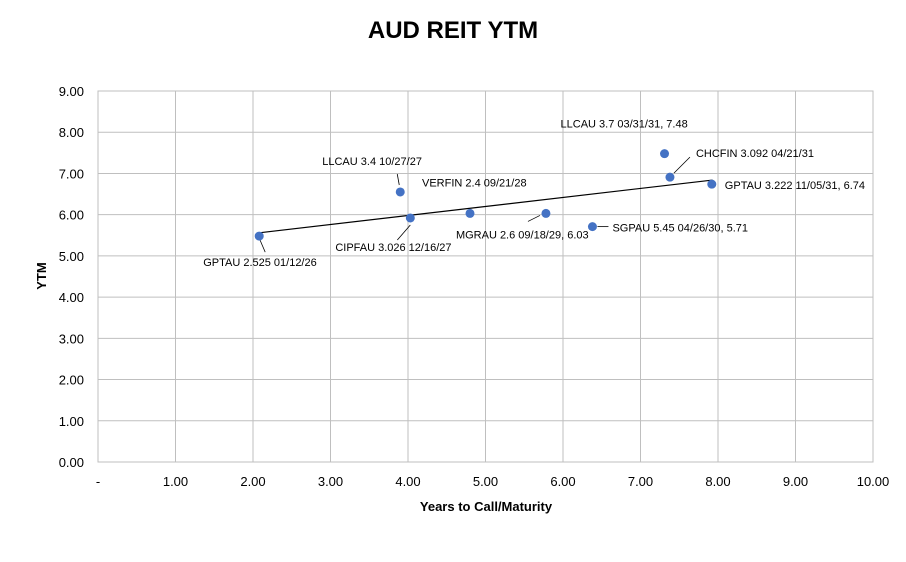  Describe the element at coordinates (407, 481) in the screenshot. I see `x-tick-label: 4.00` at that location.